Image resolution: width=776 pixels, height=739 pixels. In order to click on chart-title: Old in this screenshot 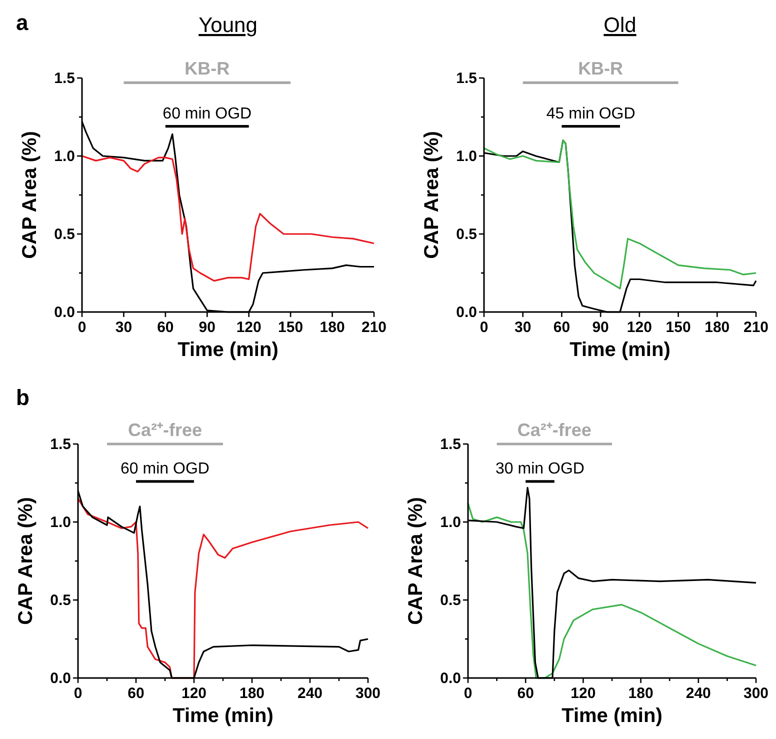, I will do `click(620, 25)`.